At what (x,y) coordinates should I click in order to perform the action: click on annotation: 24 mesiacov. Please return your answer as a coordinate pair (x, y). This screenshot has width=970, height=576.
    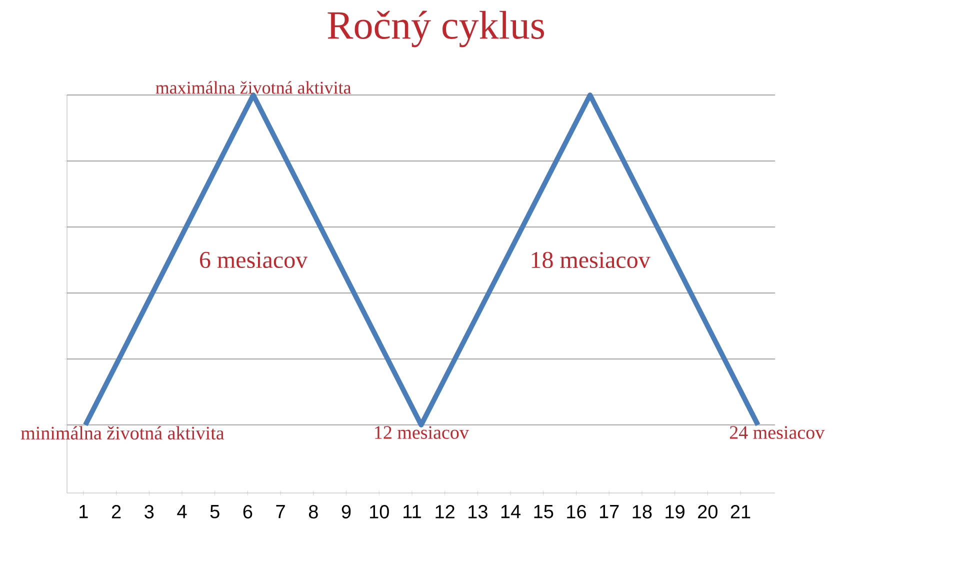
    Looking at the image, I should click on (777, 432).